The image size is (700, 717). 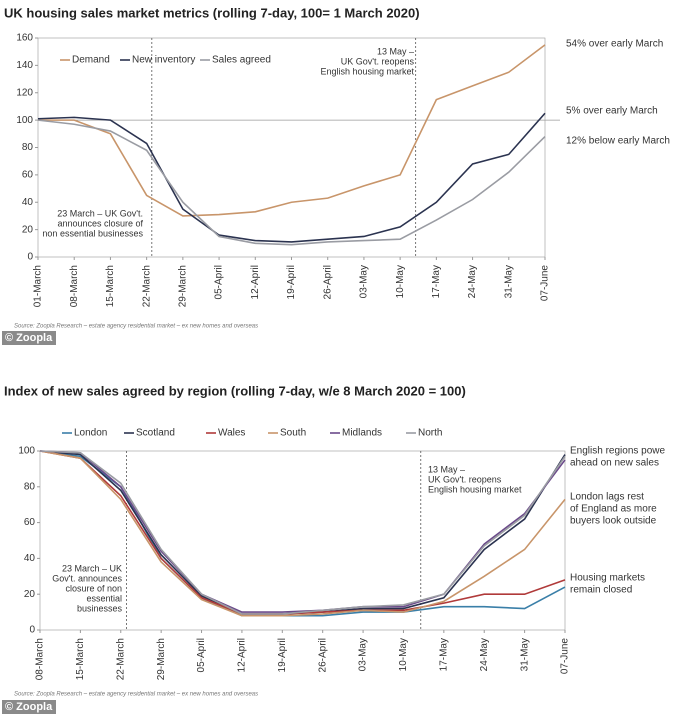 What do you see at coordinates (104, 598) in the screenshot?
I see `annotation: essential` at bounding box center [104, 598].